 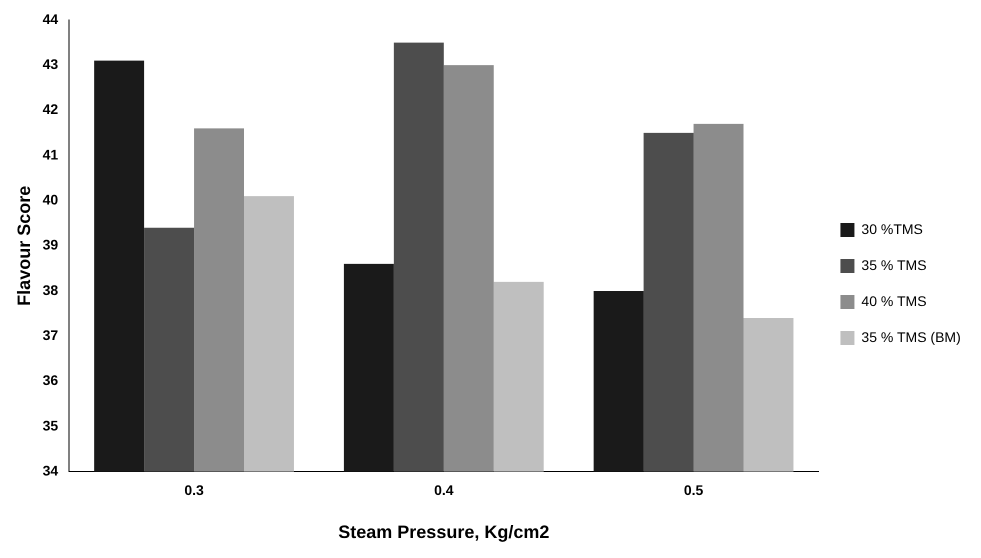 What do you see at coordinates (50, 18) in the screenshot?
I see `y-tick-label: 44` at bounding box center [50, 18].